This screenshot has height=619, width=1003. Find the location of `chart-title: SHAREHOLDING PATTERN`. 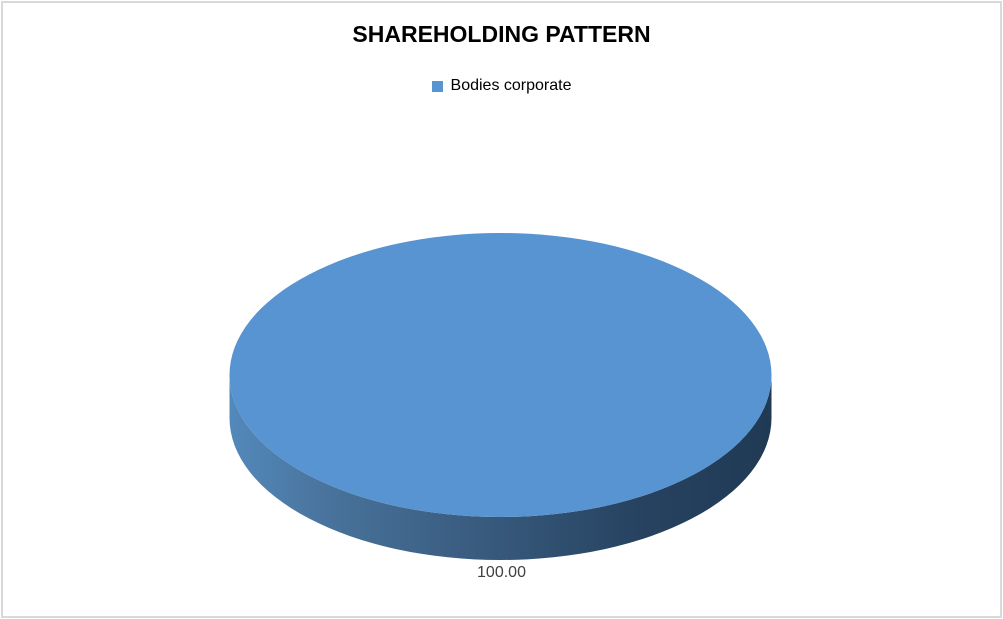

chart-title: SHAREHOLDING PATTERN is located at coordinates (501, 34).